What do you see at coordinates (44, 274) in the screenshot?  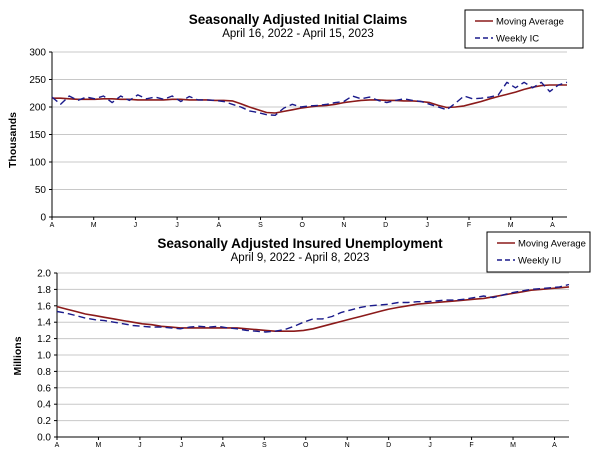 I see `y-tick-label: 2.0` at bounding box center [44, 274].